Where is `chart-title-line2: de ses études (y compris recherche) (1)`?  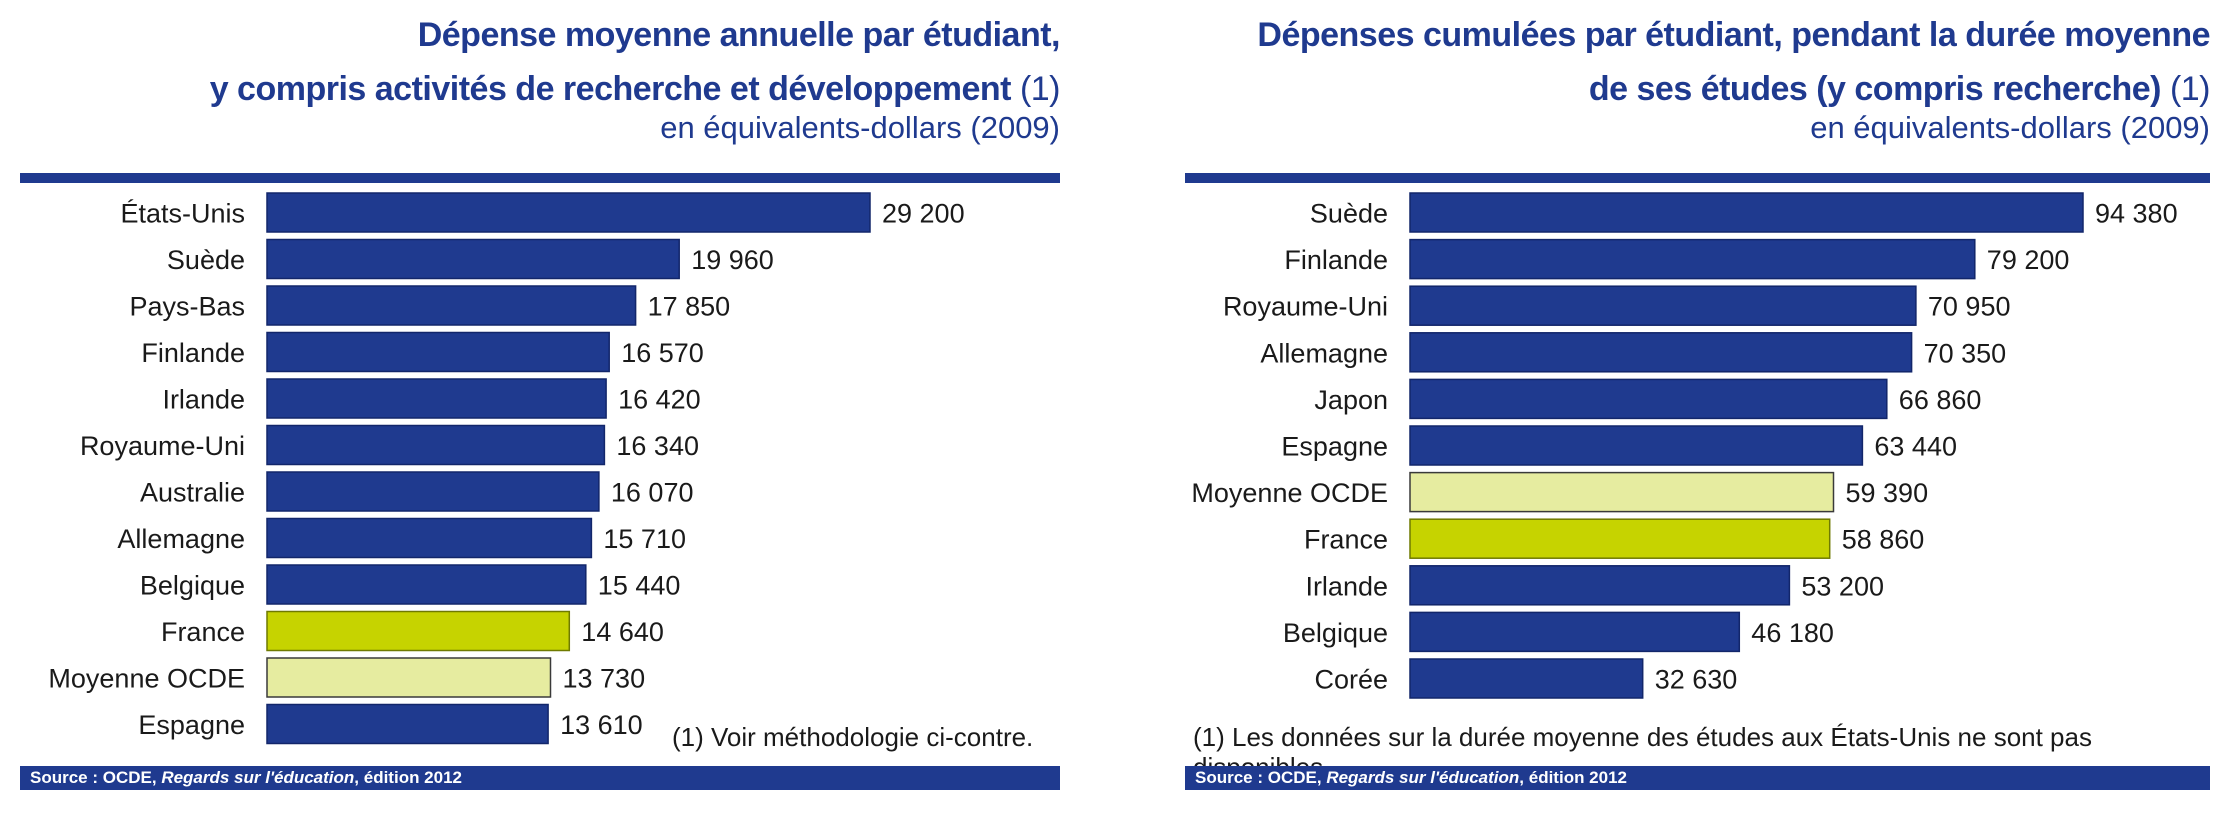
chart-title-line2: de ses études (y compris recherche) (1) is located at coordinates (1734, 89).